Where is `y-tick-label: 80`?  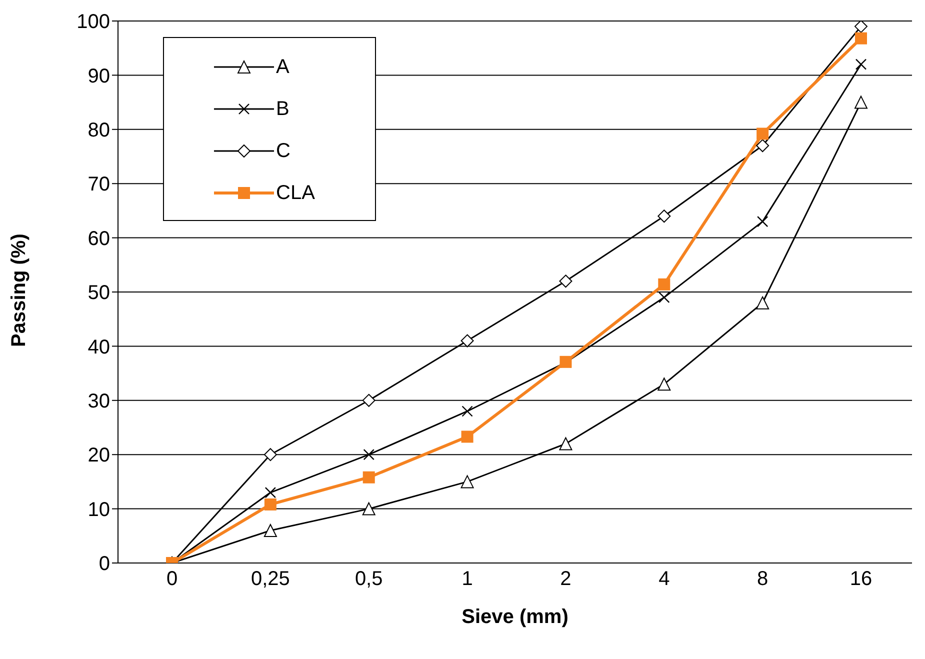
y-tick-label: 80 is located at coordinates (99, 131).